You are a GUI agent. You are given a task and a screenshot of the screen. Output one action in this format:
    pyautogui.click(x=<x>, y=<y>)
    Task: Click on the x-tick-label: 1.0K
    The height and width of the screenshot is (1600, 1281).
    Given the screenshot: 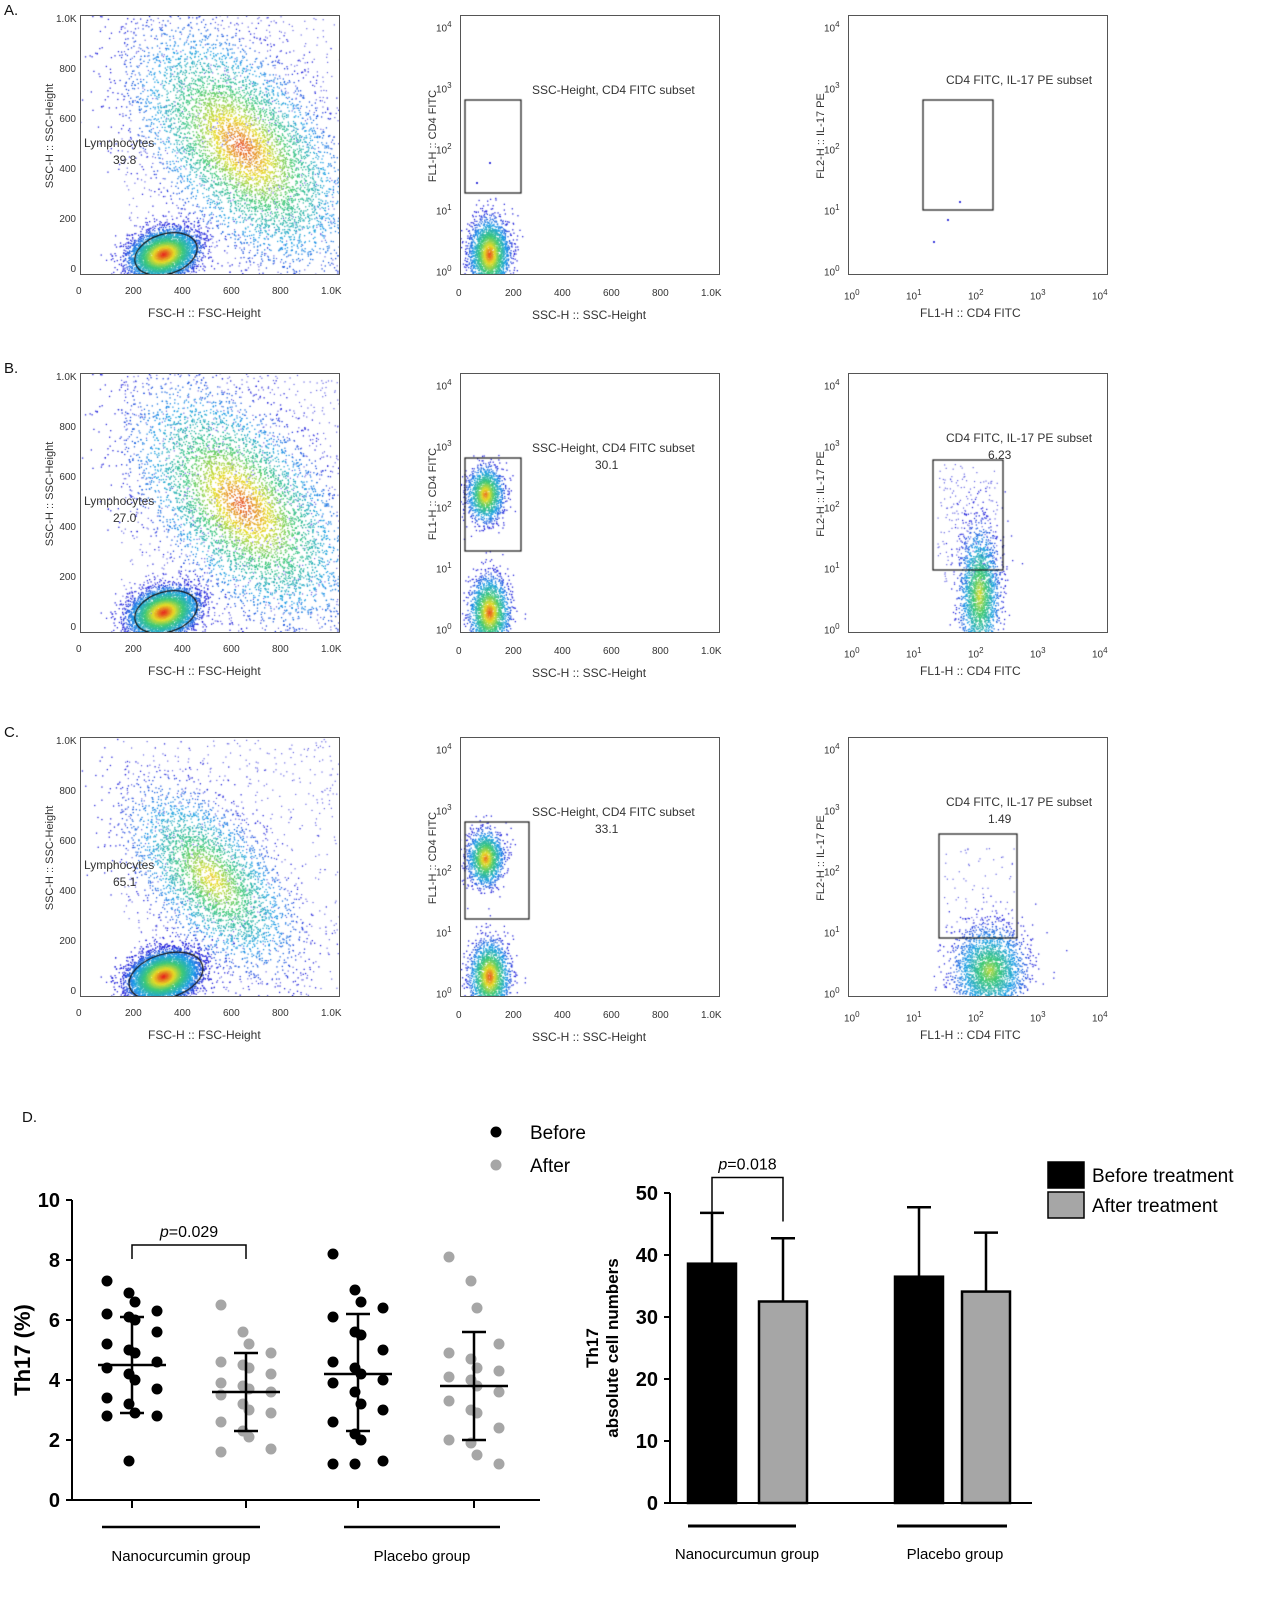 What is the action you would take?
    pyautogui.click(x=711, y=651)
    